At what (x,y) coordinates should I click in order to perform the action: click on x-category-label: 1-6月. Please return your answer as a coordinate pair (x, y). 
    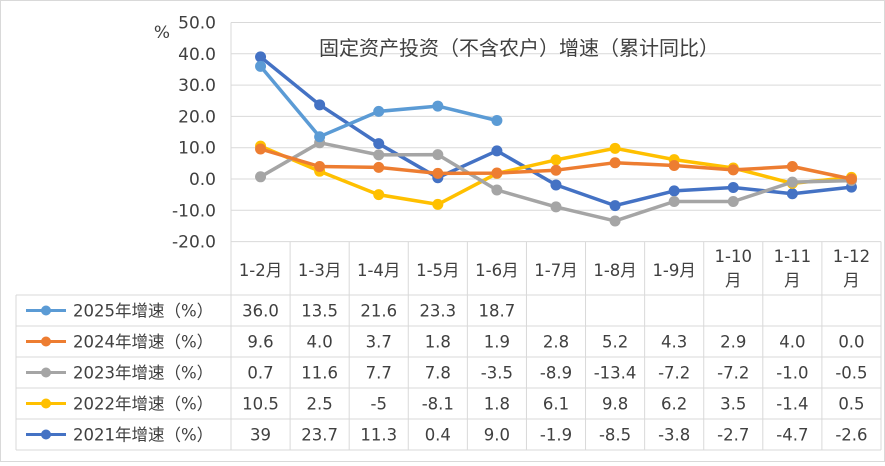
    Looking at the image, I should click on (496, 270).